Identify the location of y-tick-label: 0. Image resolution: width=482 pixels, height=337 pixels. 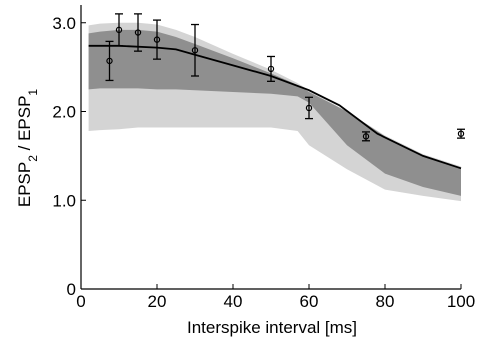
(71, 289).